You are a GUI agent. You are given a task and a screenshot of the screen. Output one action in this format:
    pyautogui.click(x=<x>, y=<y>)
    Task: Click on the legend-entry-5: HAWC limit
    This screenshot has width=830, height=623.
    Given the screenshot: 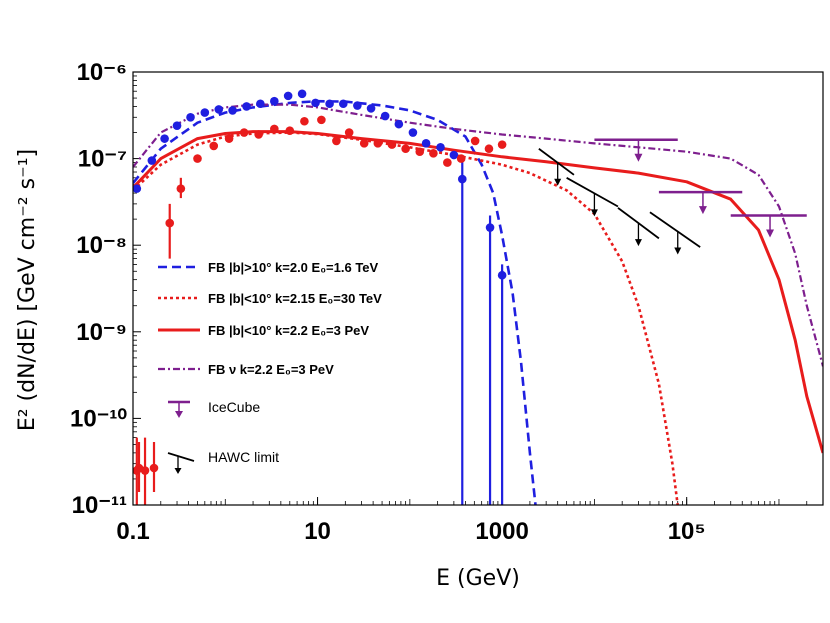 What is the action you would take?
    pyautogui.click(x=206, y=467)
    